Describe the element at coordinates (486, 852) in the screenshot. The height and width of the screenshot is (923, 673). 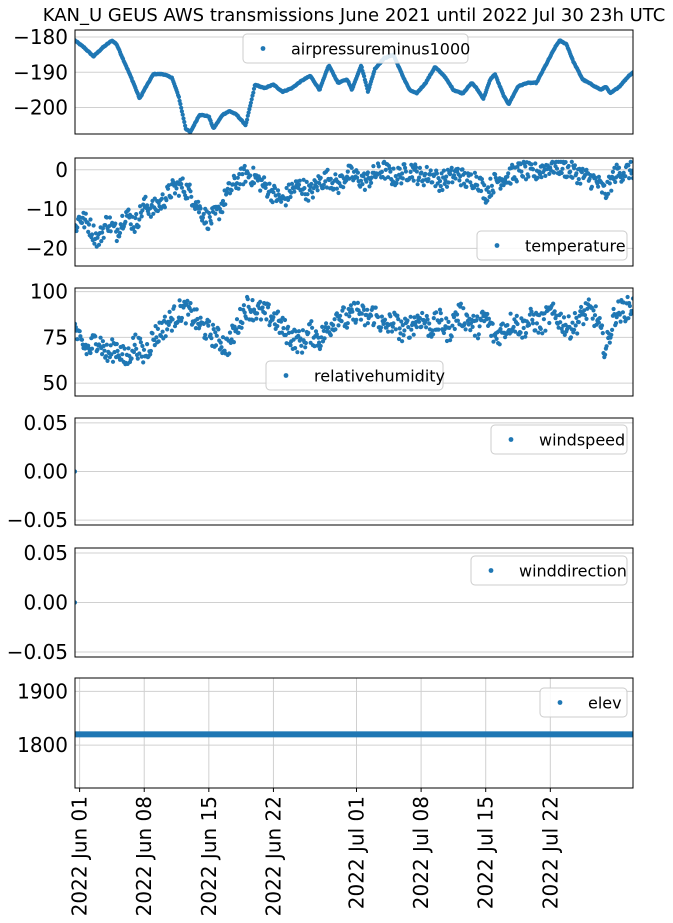
I see `x-tick-label: 2022 Jul 15` at that location.